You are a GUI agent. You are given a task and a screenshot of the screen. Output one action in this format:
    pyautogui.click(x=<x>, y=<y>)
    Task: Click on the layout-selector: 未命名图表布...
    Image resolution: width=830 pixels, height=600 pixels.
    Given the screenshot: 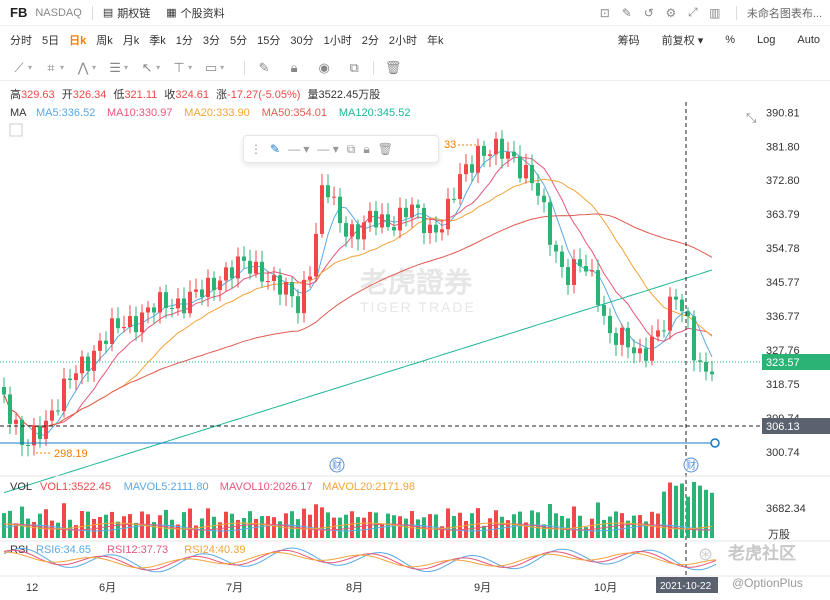 What is the action you would take?
    pyautogui.click(x=784, y=13)
    